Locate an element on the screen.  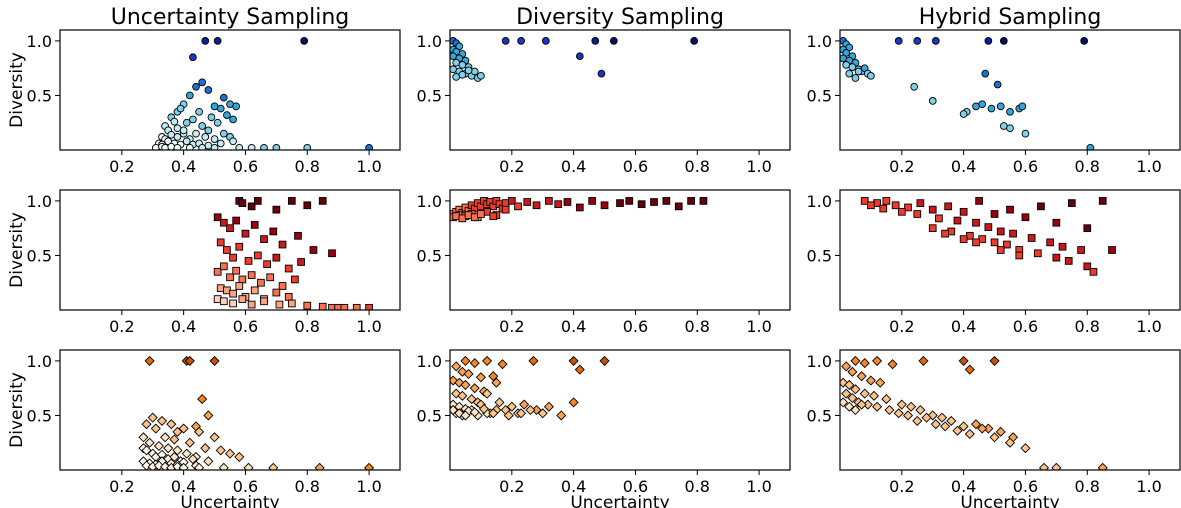
panel-r2c2: 0.2 0.4 0.6 0.8 1.0 0.5 1.0 Uncertainty is located at coordinates (994, 428).